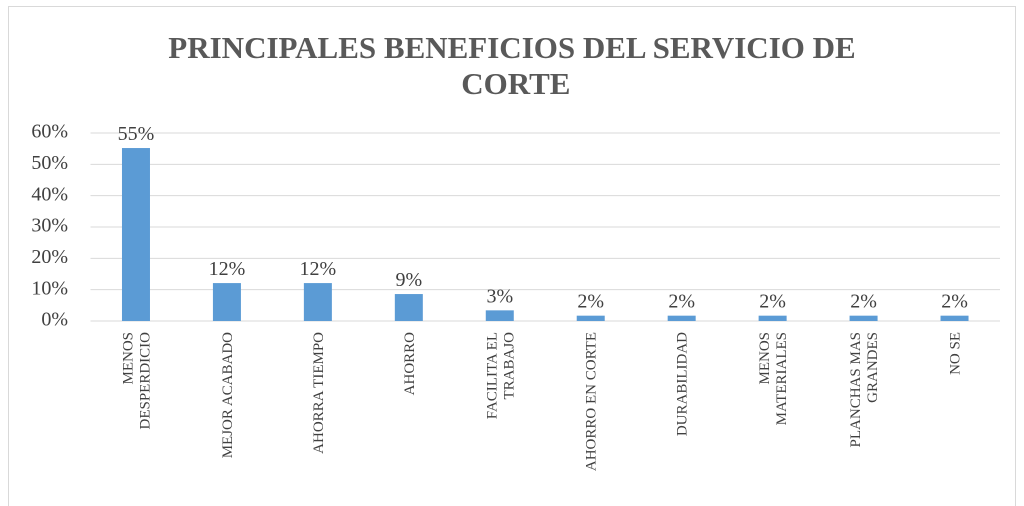 This screenshot has width=1024, height=506. What do you see at coordinates (49, 226) in the screenshot?
I see `y-tick-label: 30%` at bounding box center [49, 226].